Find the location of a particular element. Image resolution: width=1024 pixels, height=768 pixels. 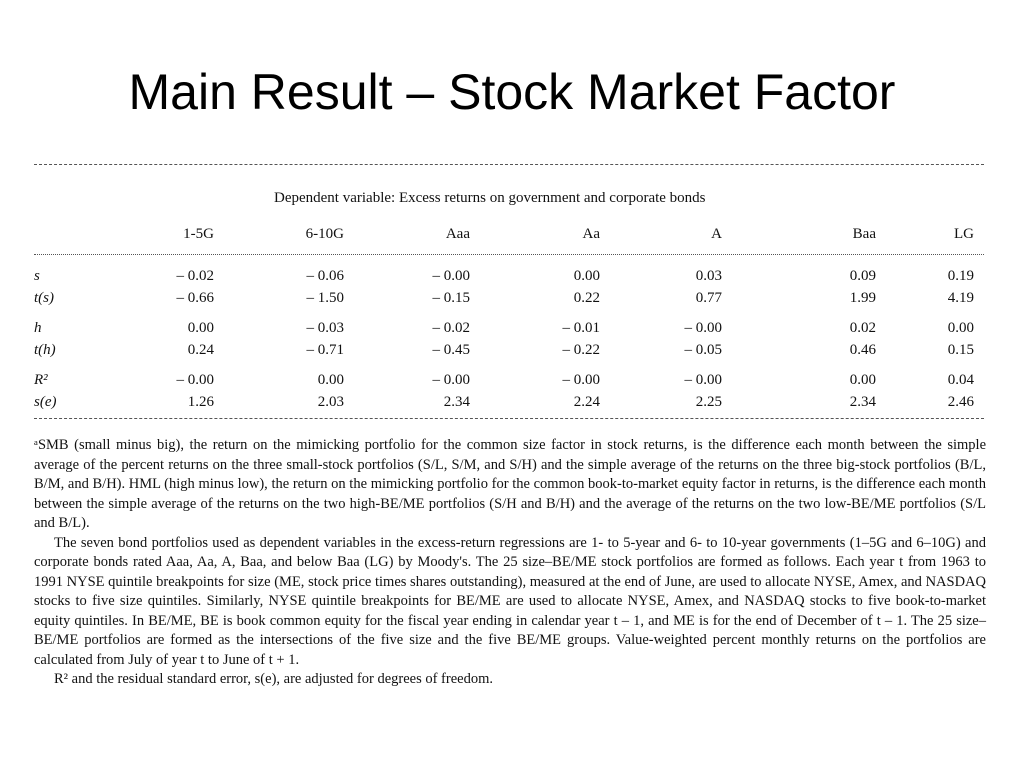

table-cell: – 0.22 is located at coordinates (581, 350).